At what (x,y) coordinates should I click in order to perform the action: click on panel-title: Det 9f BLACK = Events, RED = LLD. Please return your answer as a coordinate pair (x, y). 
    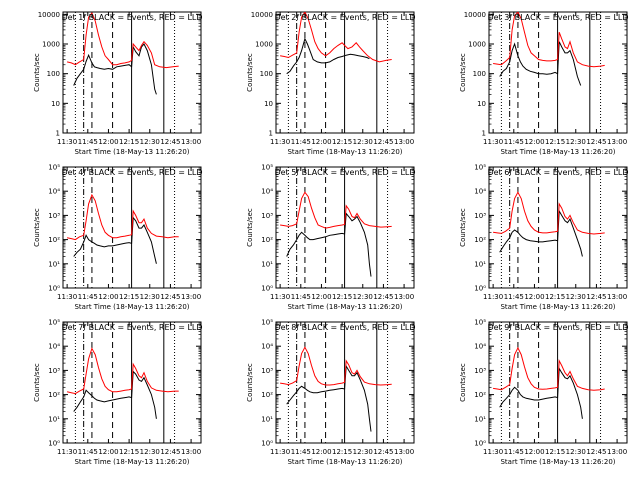
    Looking at the image, I should click on (557, 327).